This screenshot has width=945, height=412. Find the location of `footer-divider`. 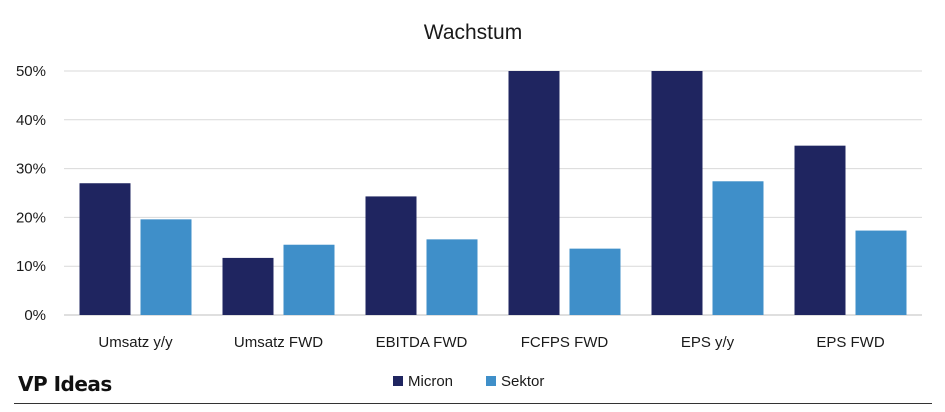

footer-divider is located at coordinates (473, 403).